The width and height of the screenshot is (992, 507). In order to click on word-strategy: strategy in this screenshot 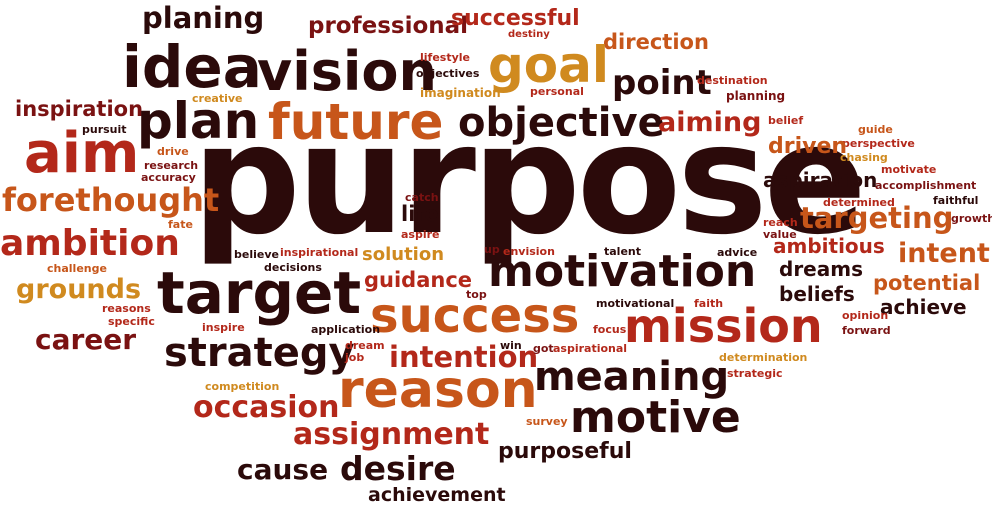, I will do `click(259, 353)`.